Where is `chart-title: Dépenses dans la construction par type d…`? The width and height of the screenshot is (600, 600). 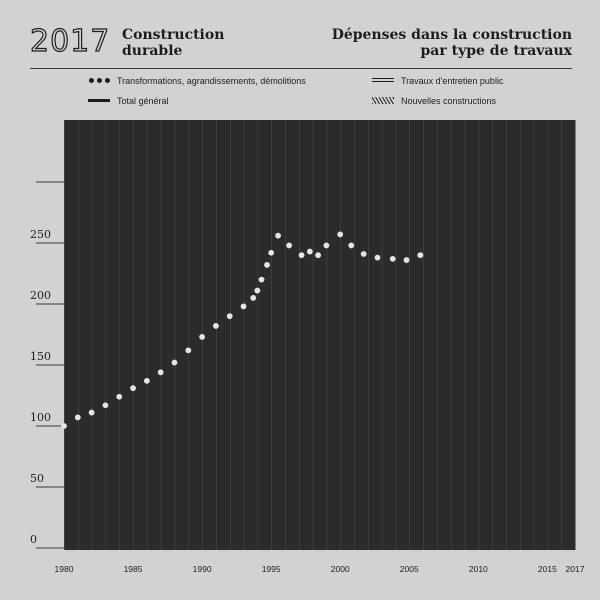
chart-title: Dépenses dans la construction par type d… is located at coordinates (432, 43).